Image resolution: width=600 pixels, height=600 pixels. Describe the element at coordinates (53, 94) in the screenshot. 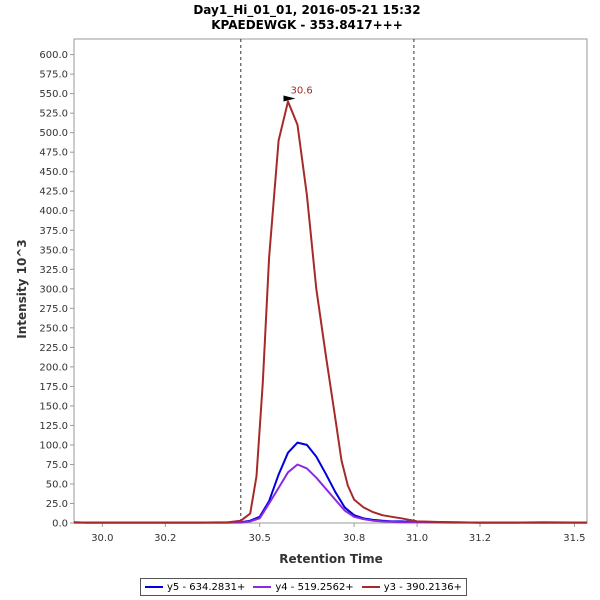

I see `y-tick-label: 550.0` at that location.